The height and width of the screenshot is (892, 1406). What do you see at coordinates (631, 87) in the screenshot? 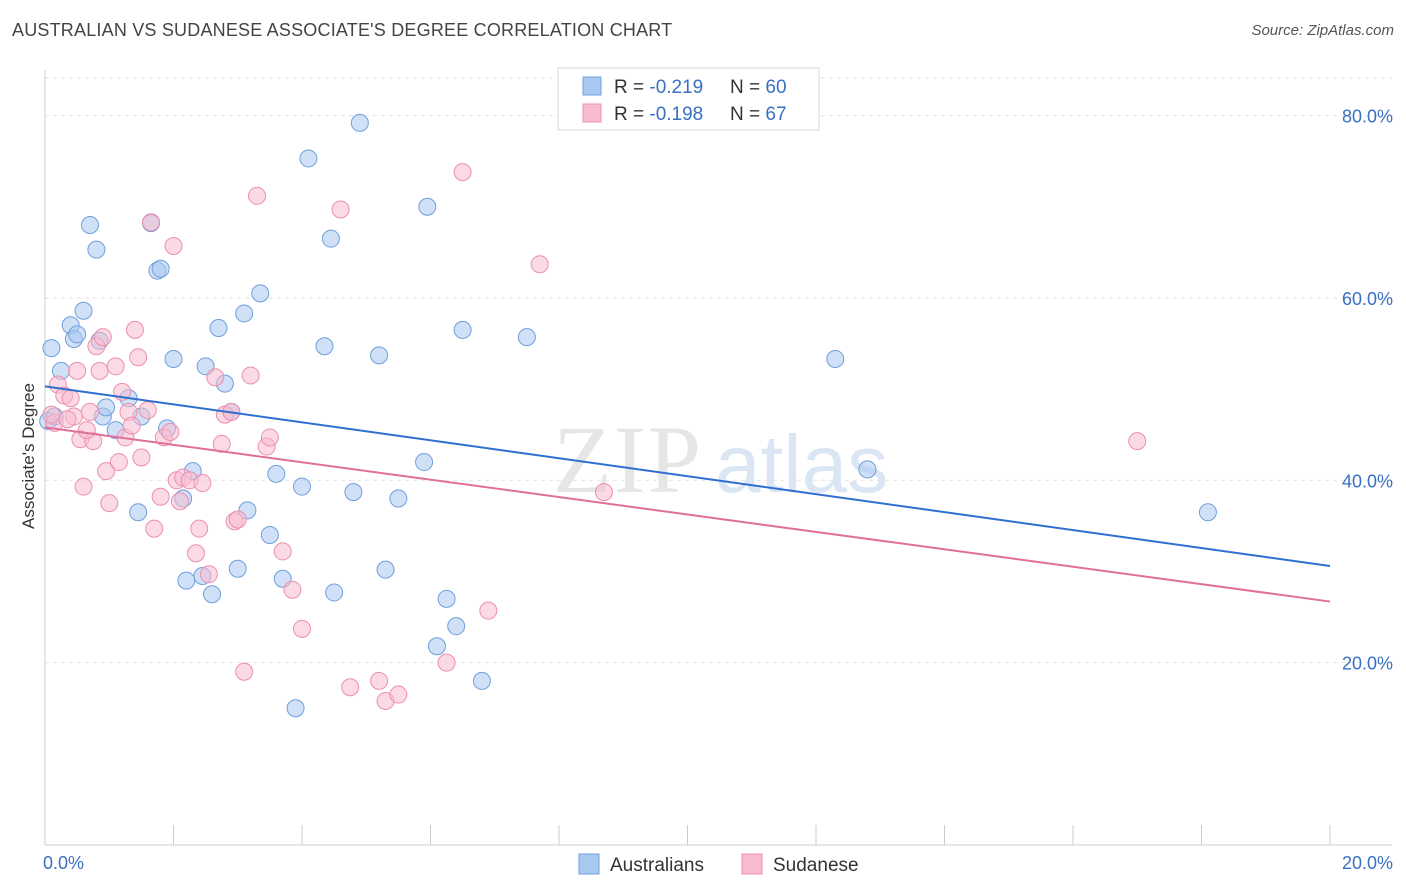
I see `legend-r-label-1: R =` at bounding box center [631, 87].